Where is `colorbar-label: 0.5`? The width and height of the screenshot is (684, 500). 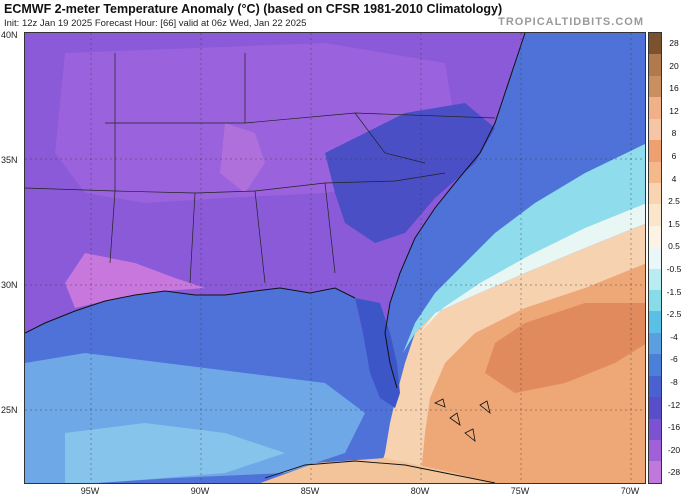
colorbar-label: 0.5 is located at coordinates (674, 246).